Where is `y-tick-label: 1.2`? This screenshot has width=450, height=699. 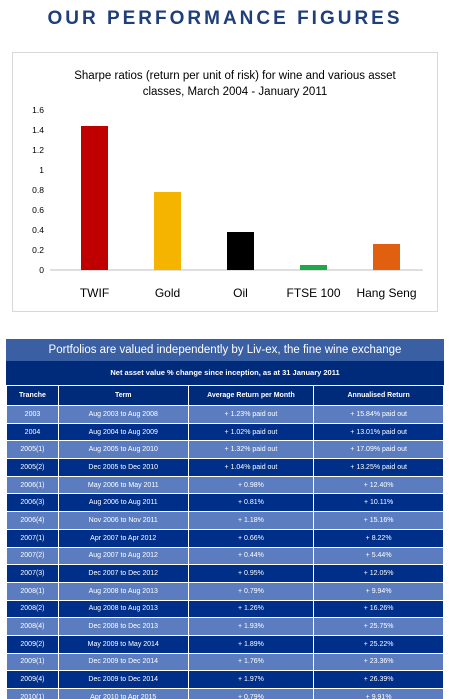
y-tick-label: 1.2 is located at coordinates (38, 150).